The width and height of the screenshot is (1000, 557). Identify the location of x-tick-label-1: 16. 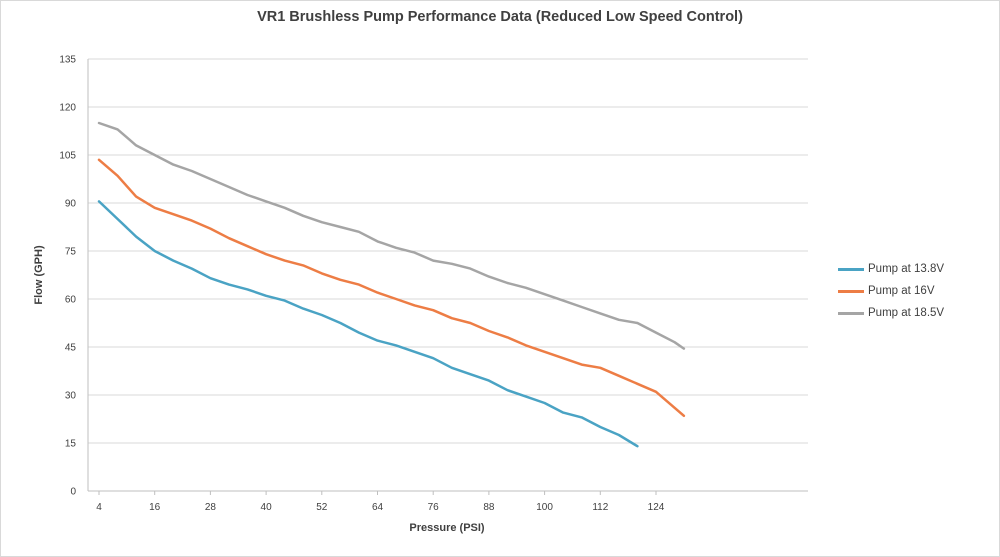
(155, 507).